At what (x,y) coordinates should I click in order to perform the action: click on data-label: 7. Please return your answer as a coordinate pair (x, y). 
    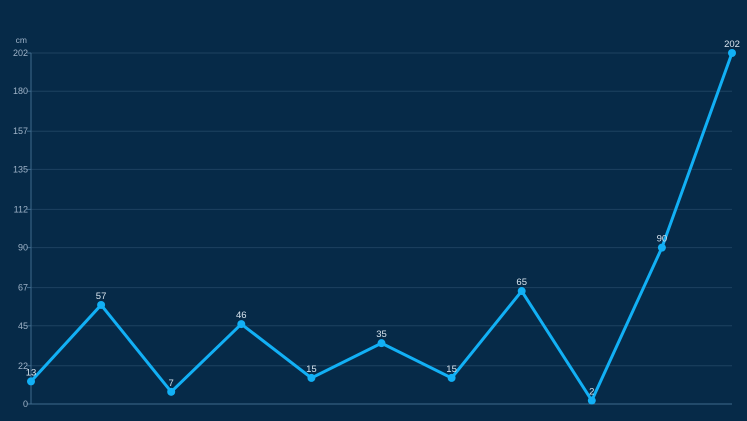
    Looking at the image, I should click on (171, 383).